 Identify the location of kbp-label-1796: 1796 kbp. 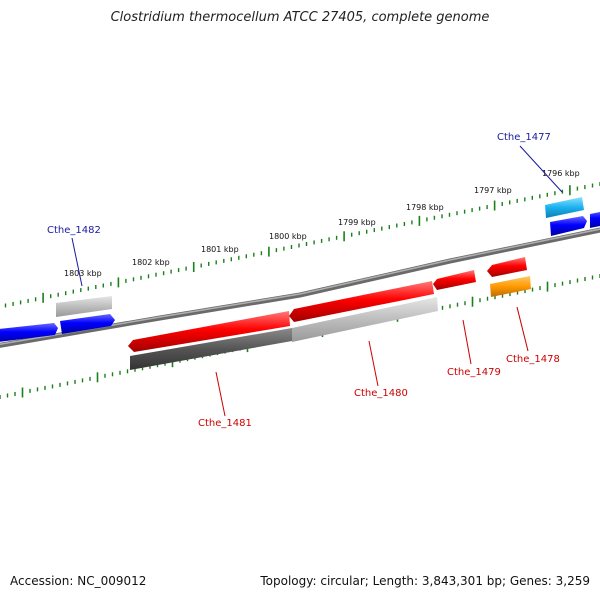
(561, 173).